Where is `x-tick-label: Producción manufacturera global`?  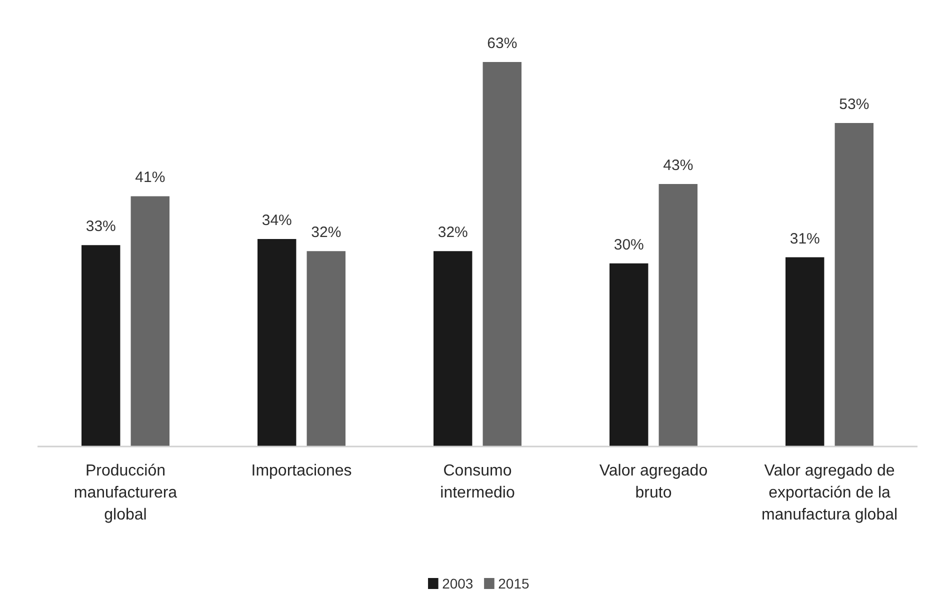
x-tick-label: Producción manufacturera global is located at coordinates (126, 493).